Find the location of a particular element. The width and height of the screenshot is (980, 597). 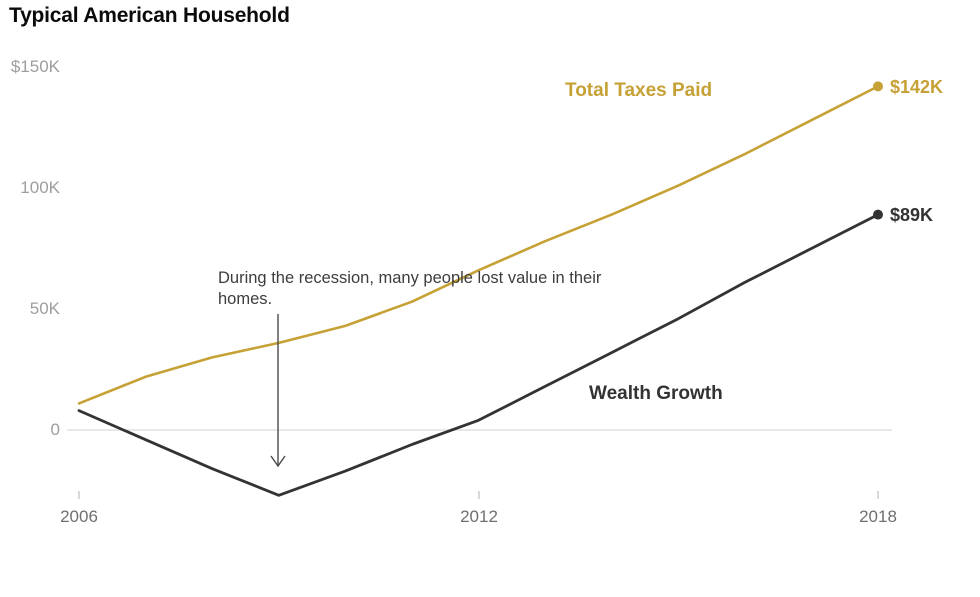

x-axis-label-2006: 2006 is located at coordinates (79, 516).